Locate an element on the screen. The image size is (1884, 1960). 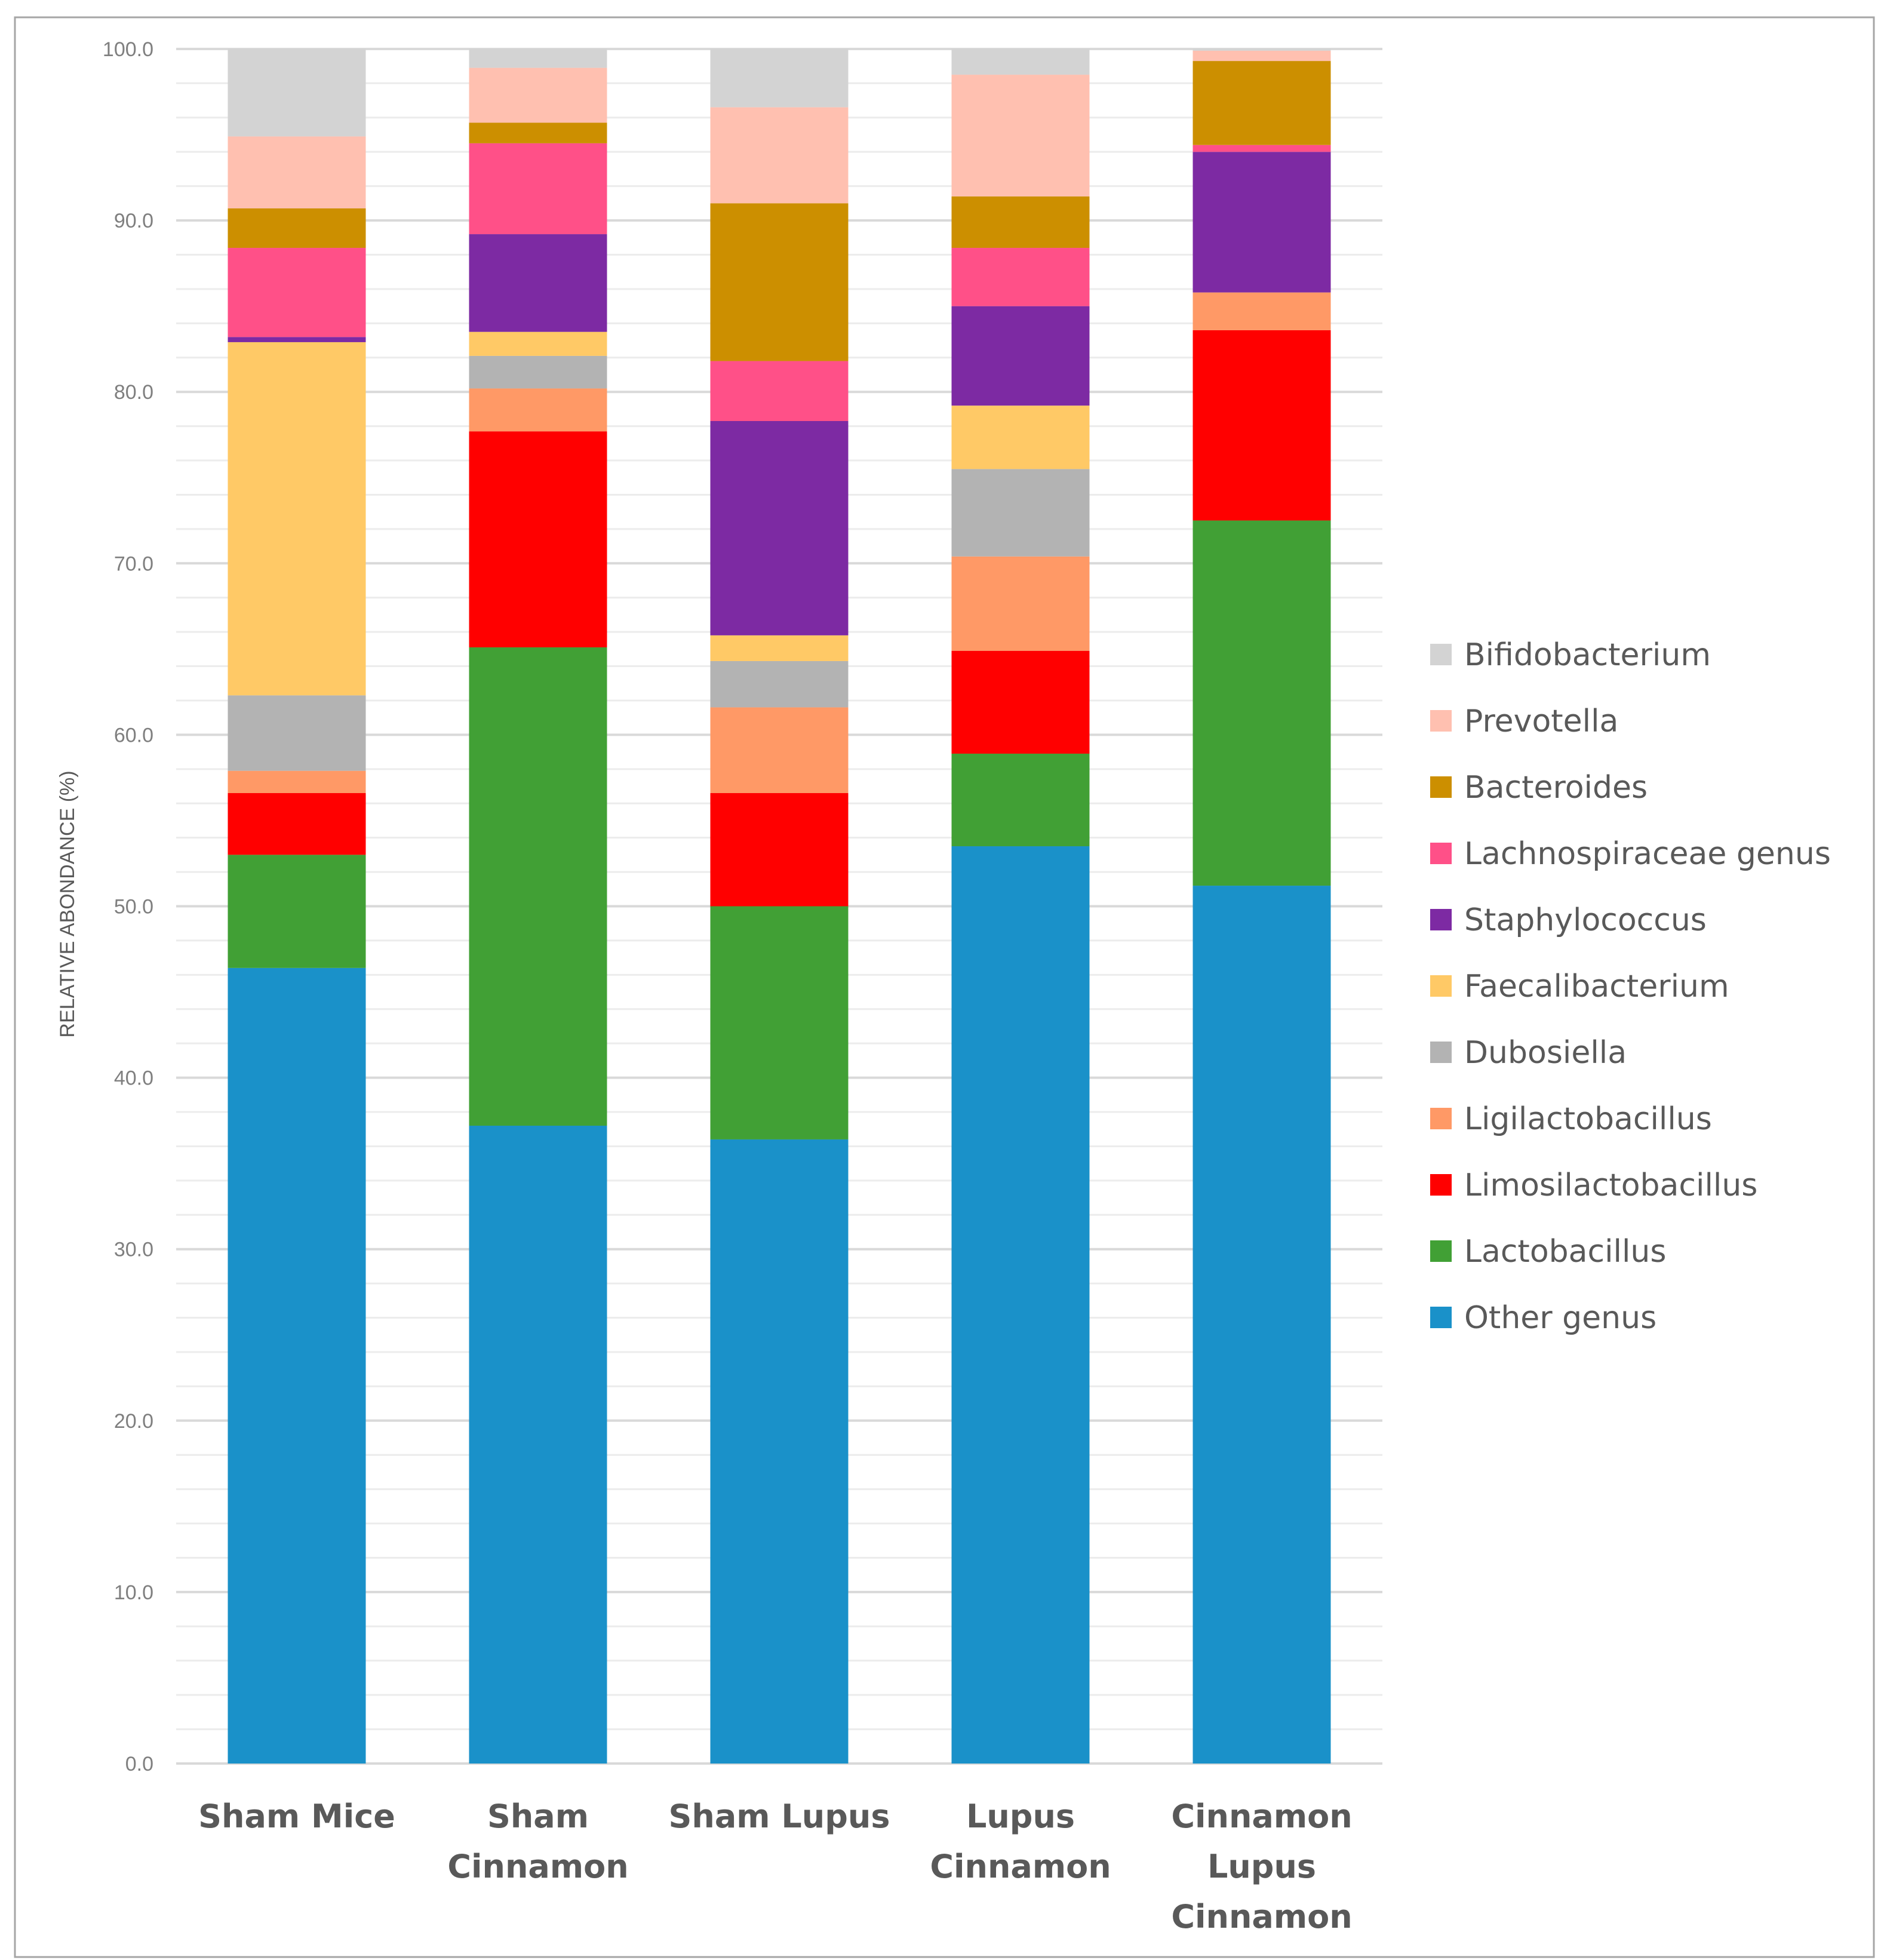
legend-label: Bifidobacterium is located at coordinates (1587, 655).